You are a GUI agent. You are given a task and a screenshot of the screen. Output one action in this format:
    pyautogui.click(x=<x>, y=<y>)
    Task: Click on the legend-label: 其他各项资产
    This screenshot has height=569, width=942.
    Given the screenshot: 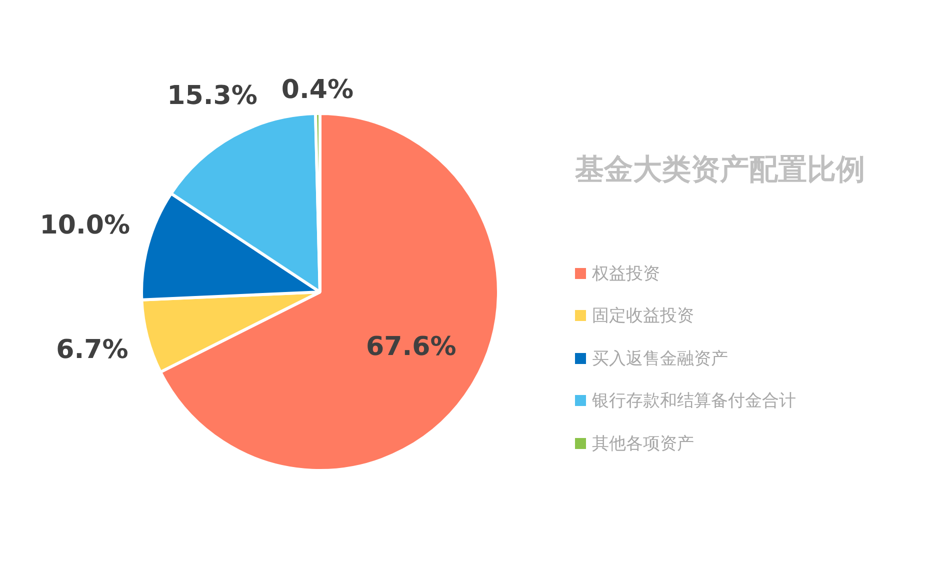 What is the action you would take?
    pyautogui.click(x=643, y=443)
    